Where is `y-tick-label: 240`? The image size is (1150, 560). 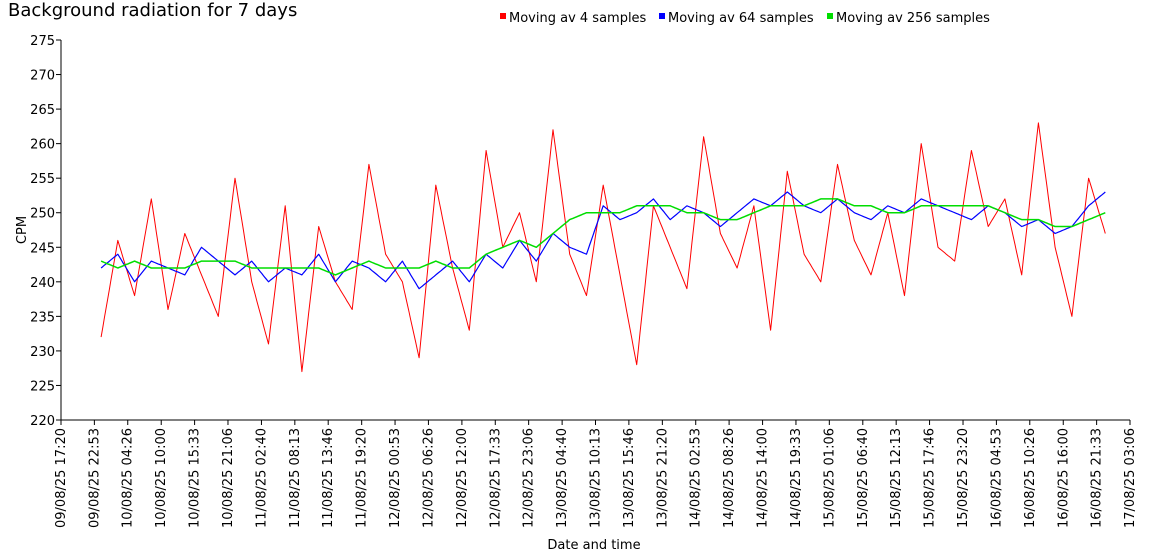 y-tick-label: 240 is located at coordinates (42, 283).